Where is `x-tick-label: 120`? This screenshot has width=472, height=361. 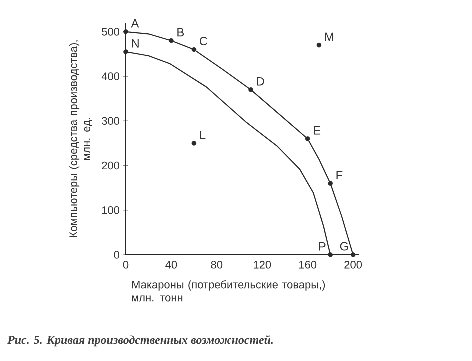
x-tick-label: 120 is located at coordinates (263, 265).